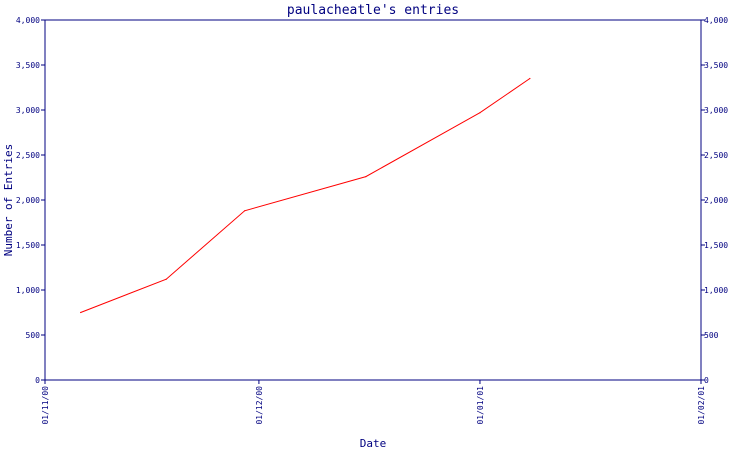 The image size is (750, 450). I want to click on y-tick-label-left: 4,000, so click(28, 20).